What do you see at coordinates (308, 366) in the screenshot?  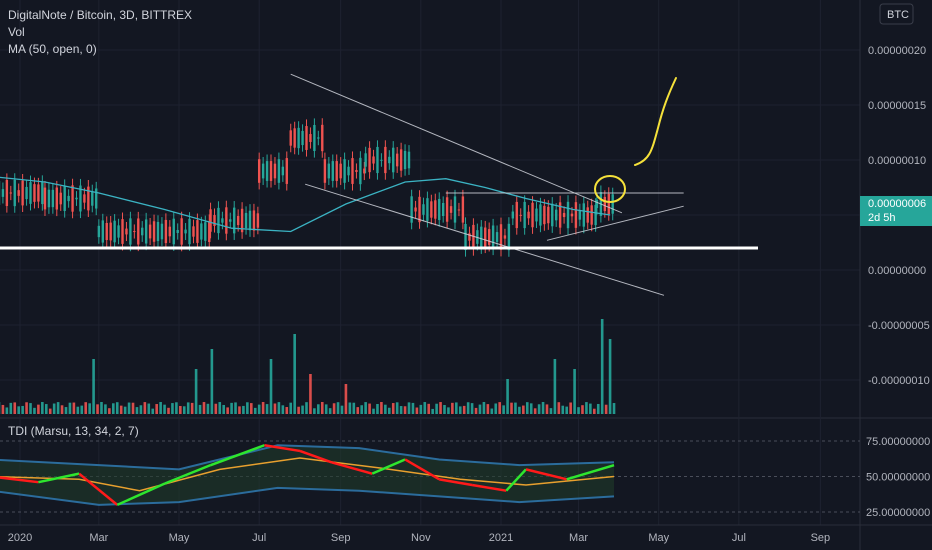 I see `volume-bars` at bounding box center [308, 366].